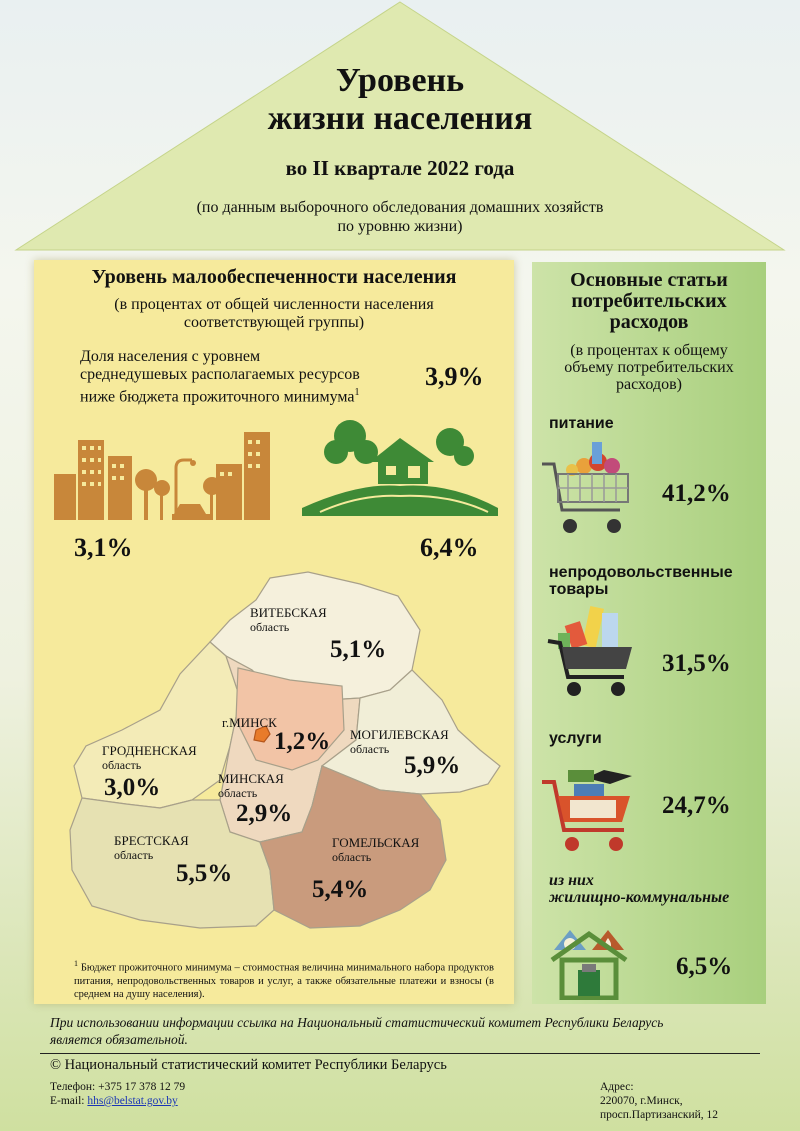  I want to click on region-minsk-city-label: г.МИНСК, so click(249, 722).